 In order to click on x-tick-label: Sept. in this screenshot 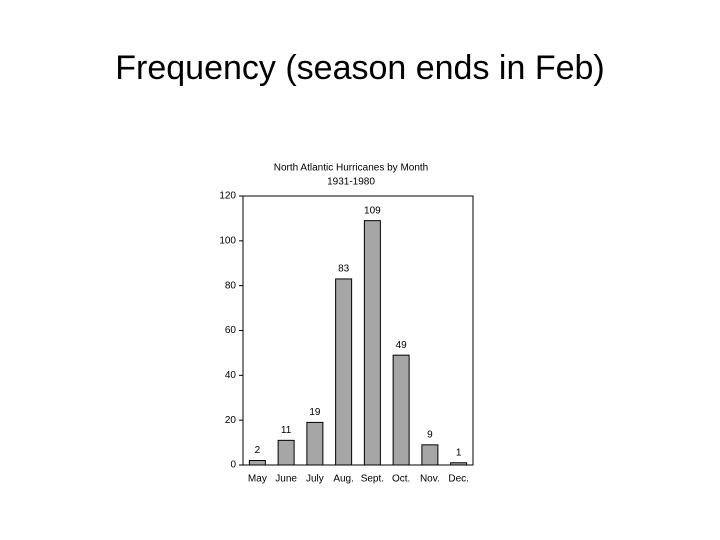, I will do `click(372, 479)`.